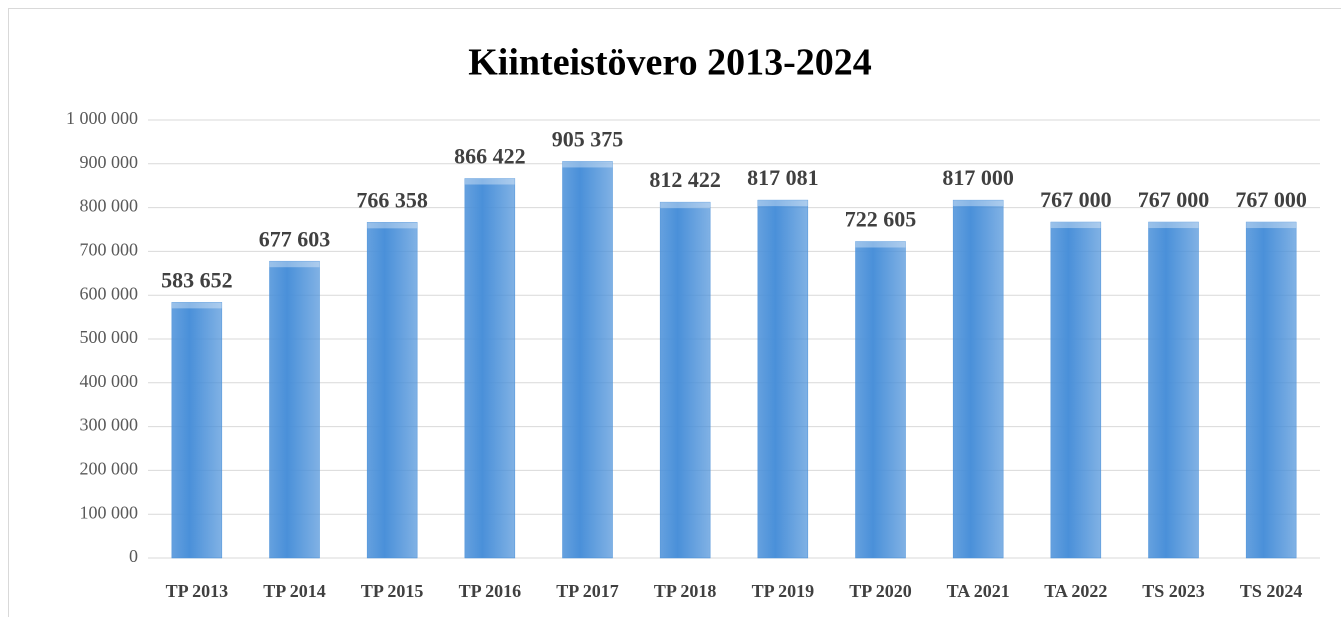 Image resolution: width=1341 pixels, height=617 pixels. Describe the element at coordinates (109, 381) in the screenshot. I see `y-tick-label: 400 000` at that location.